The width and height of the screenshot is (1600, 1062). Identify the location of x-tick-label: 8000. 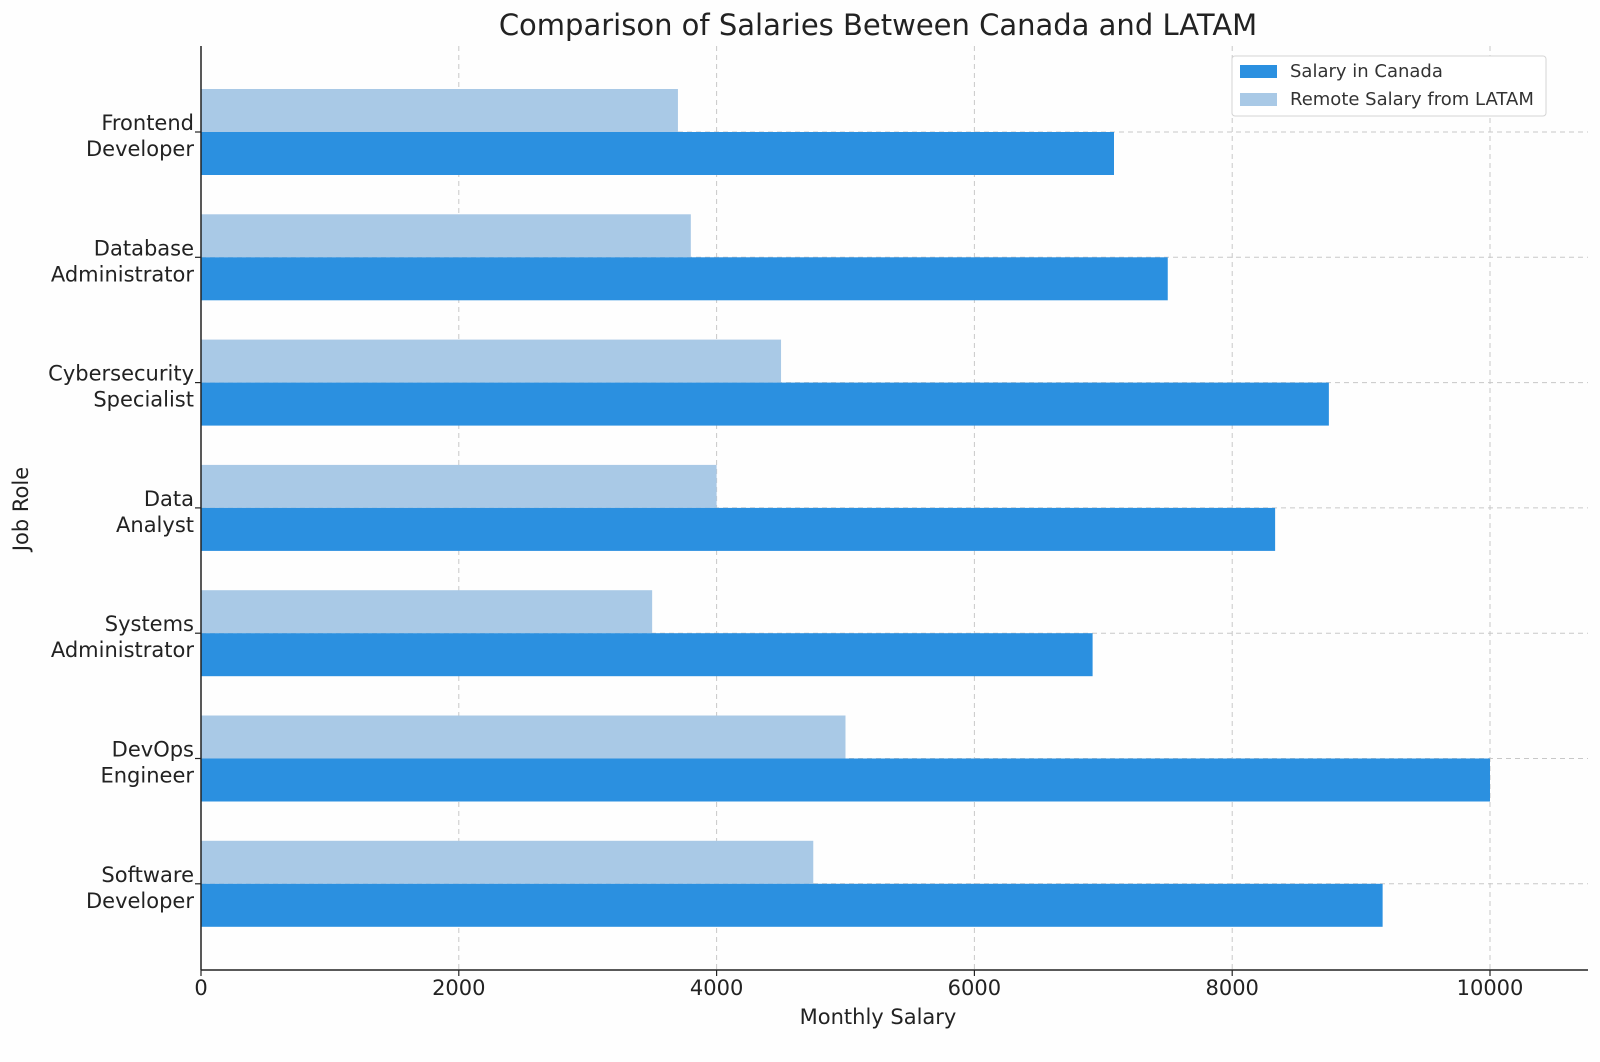
(1231, 988).